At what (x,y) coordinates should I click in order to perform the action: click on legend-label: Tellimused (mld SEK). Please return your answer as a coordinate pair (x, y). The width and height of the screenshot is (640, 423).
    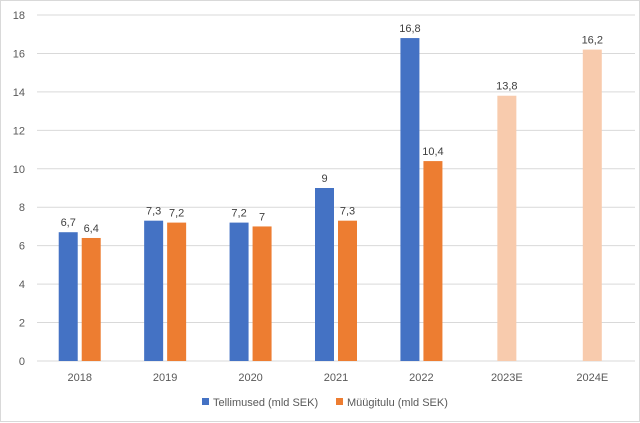
    Looking at the image, I should click on (265, 403).